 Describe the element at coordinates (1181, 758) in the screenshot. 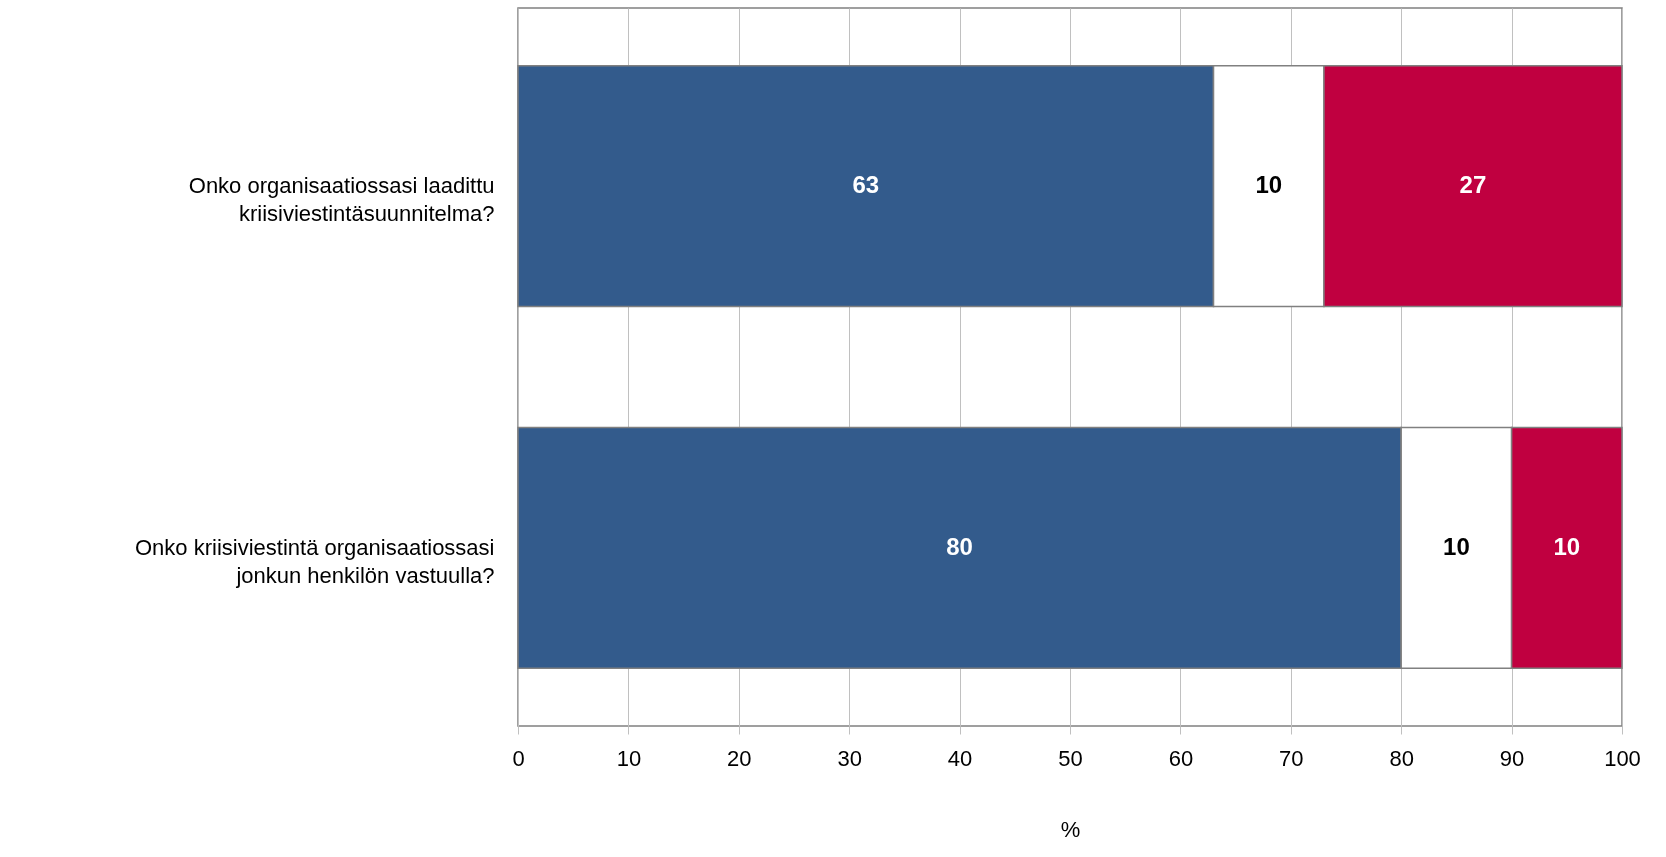

I see `x-tick-label: 60` at that location.